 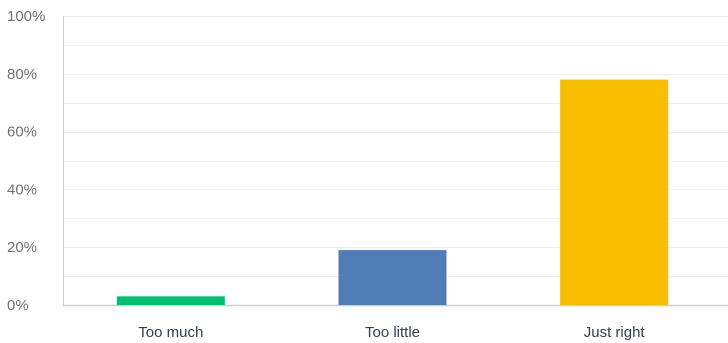 I want to click on y-tick-label: 20%, so click(x=22, y=247).